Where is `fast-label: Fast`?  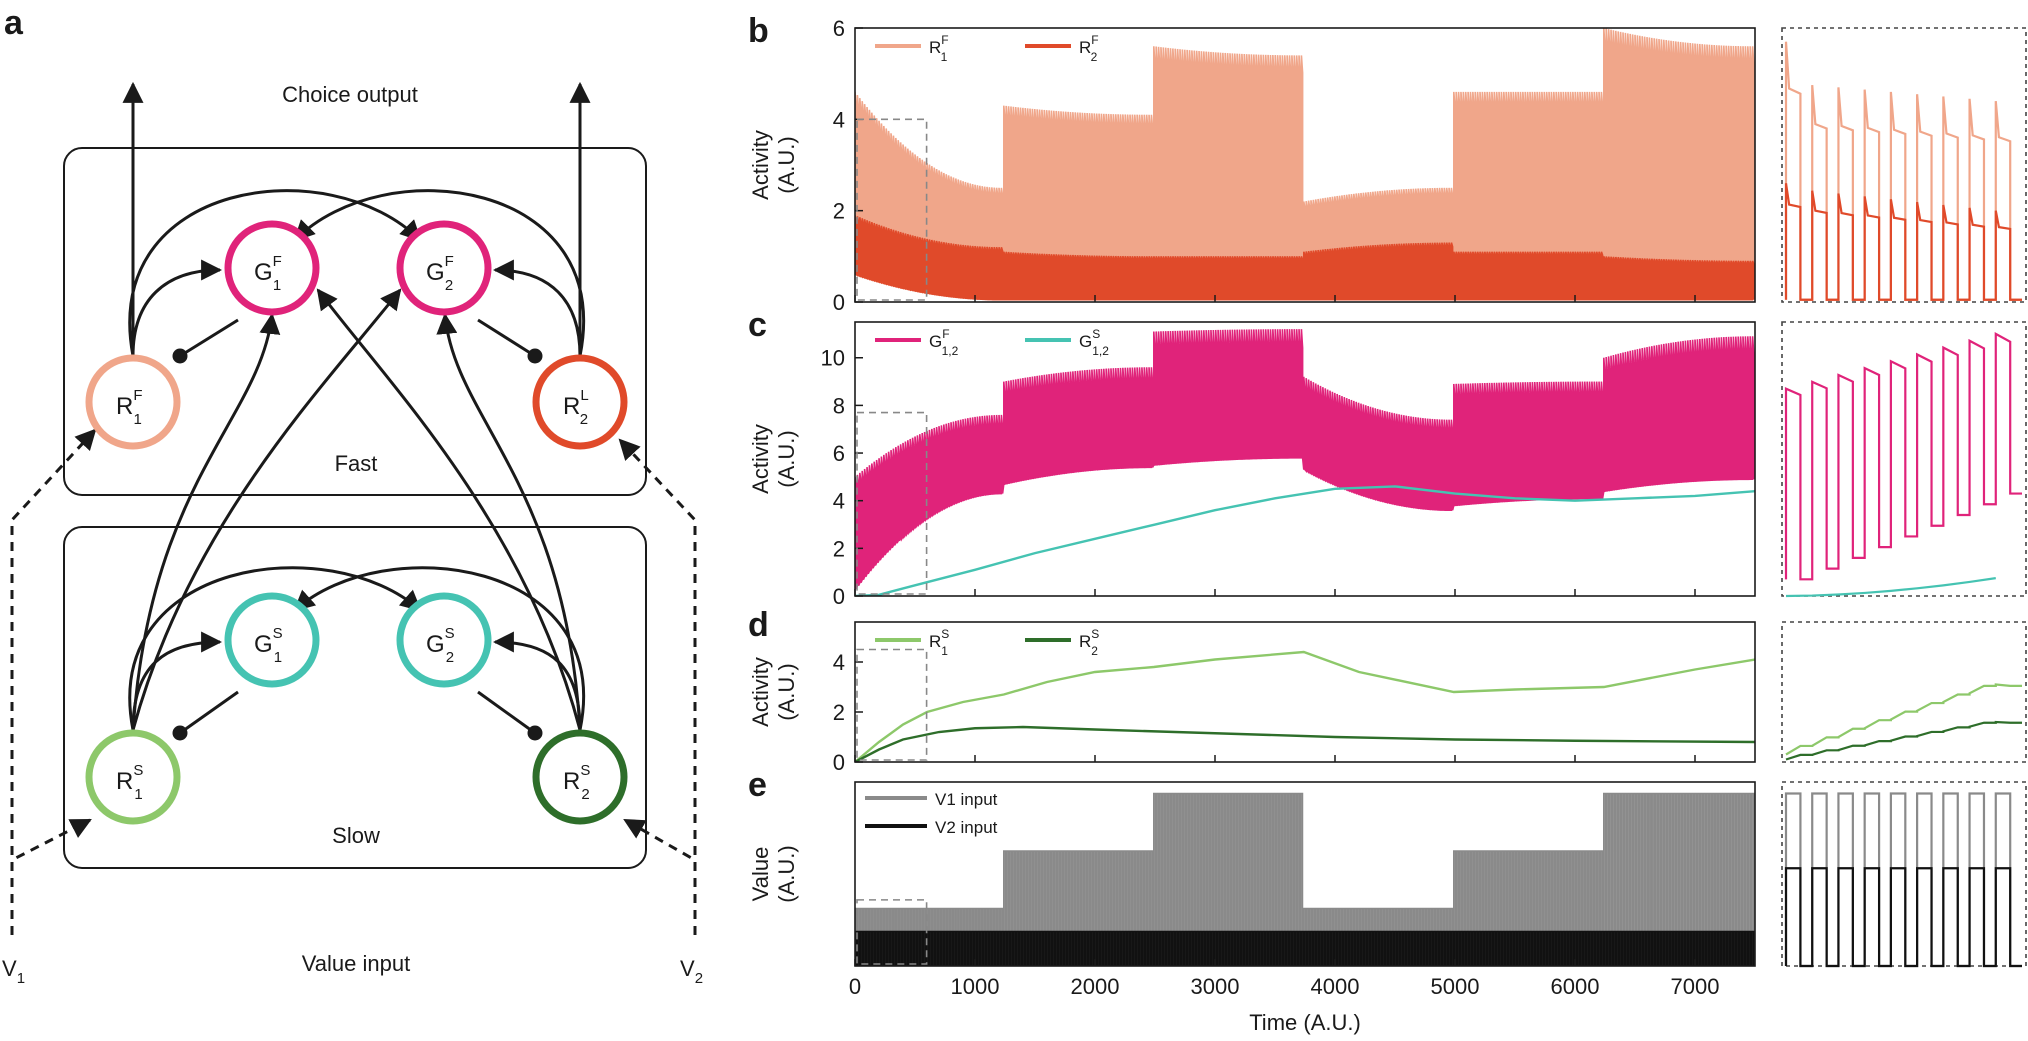 fast-label: Fast is located at coordinates (356, 463).